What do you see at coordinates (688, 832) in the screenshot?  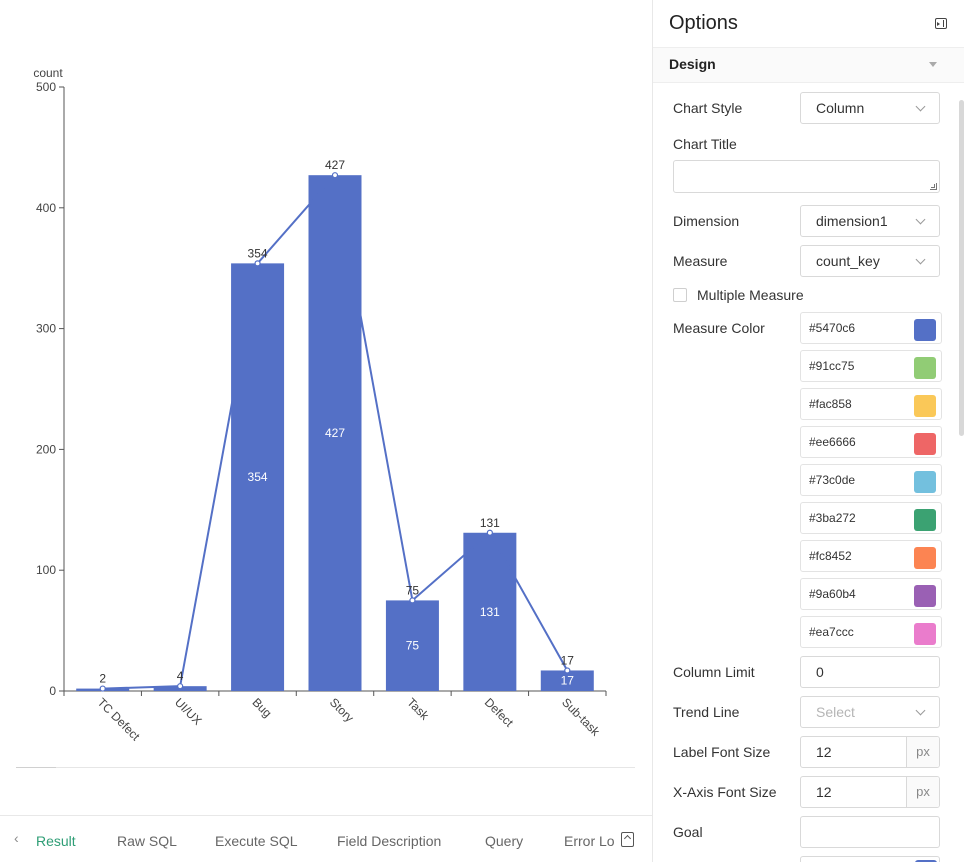 I see `goal-label: Goal` at bounding box center [688, 832].